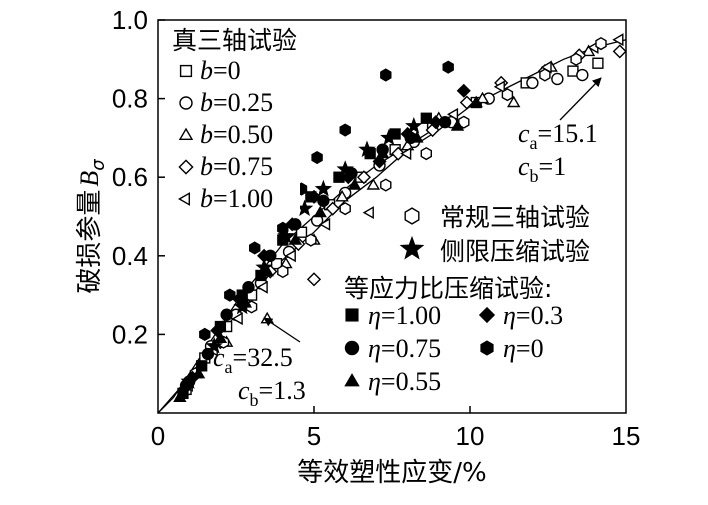  Describe the element at coordinates (253, 360) in the screenshot. I see `curve-1-ca-label: ca=32.5` at that location.